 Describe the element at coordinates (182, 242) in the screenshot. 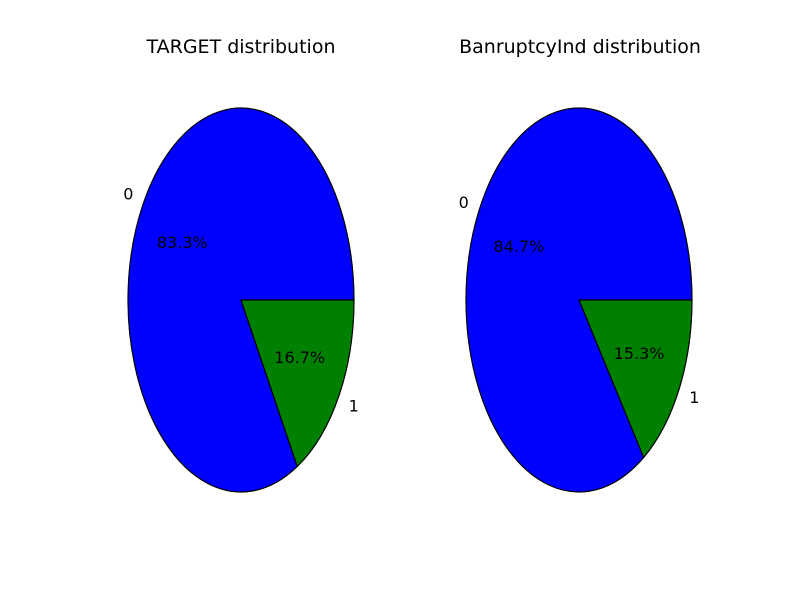

I see `slice-percent-label-target-0: 83.3%` at that location.